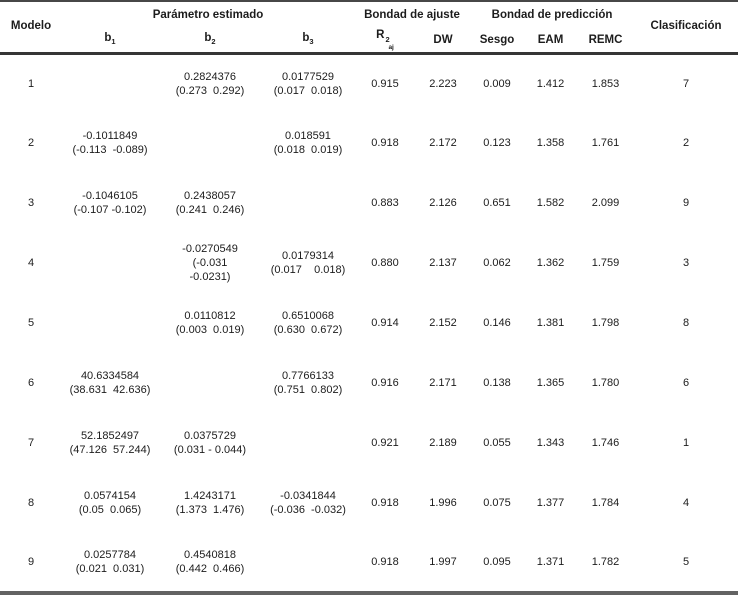 The width and height of the screenshot is (738, 602). I want to click on cell-modelo: 7, so click(31, 443).